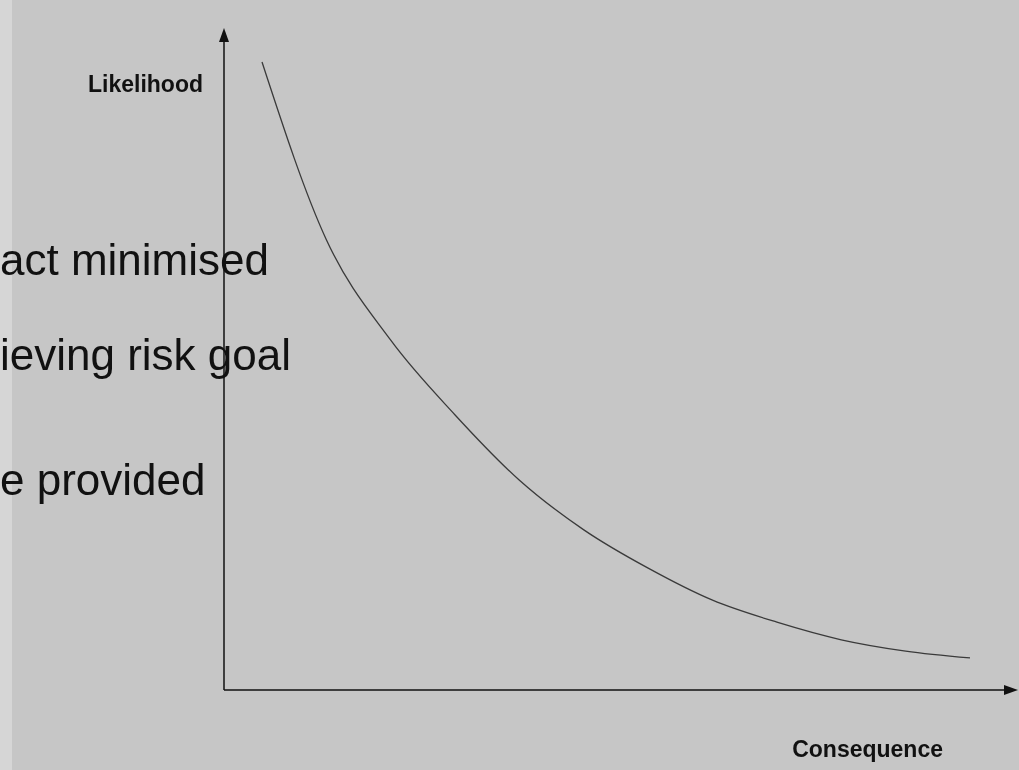  What do you see at coordinates (145, 84) in the screenshot?
I see `y-axis-title: Likelihood` at bounding box center [145, 84].